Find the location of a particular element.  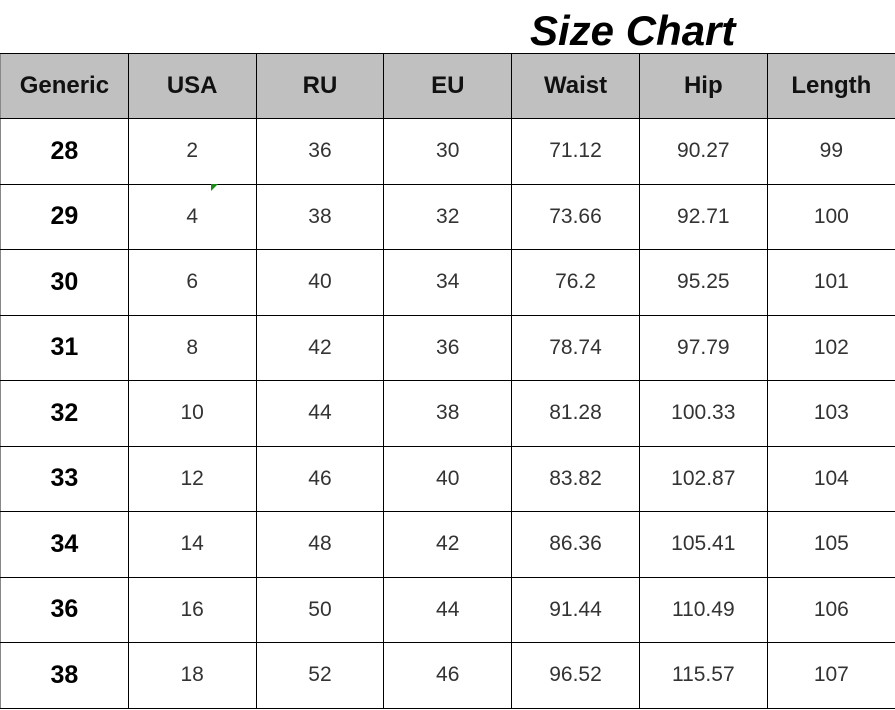

cell-usa: 8 is located at coordinates (192, 347).